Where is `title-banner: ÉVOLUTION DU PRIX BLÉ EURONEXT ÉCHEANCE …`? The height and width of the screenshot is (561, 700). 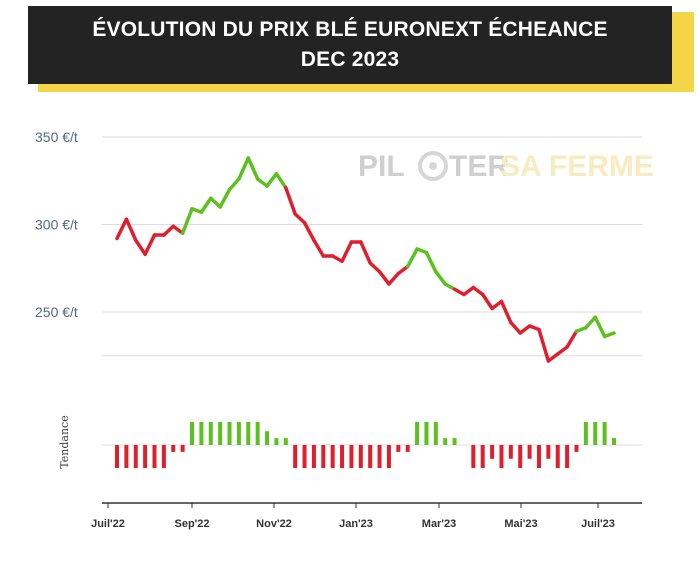 title-banner: ÉVOLUTION DU PRIX BLÉ EURONEXT ÉCHEANCE … is located at coordinates (350, 45).